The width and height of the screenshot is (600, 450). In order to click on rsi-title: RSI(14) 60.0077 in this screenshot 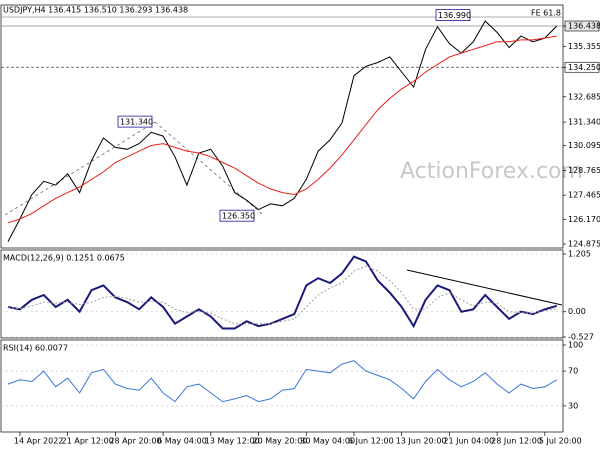, I will do `click(35, 348)`.